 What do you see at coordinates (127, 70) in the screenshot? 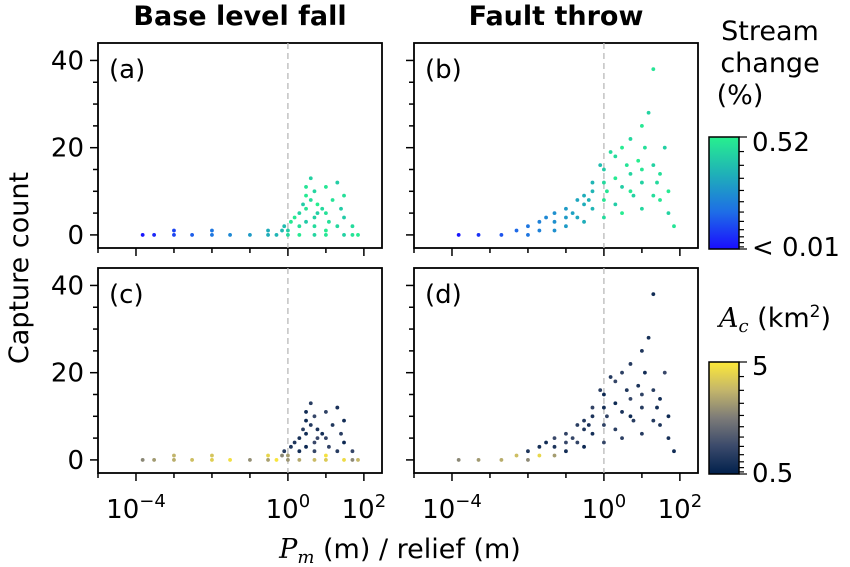
I see `panel-label: (a)` at bounding box center [127, 70].